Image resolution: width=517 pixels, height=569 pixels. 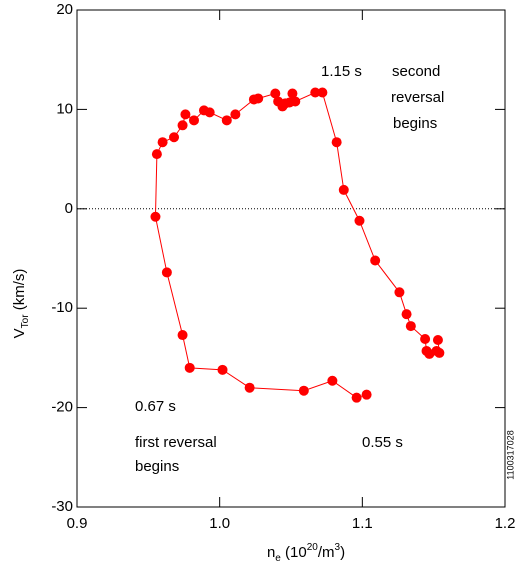 What do you see at coordinates (64, 9) in the screenshot?
I see `y-tick-label: 20` at bounding box center [64, 9].